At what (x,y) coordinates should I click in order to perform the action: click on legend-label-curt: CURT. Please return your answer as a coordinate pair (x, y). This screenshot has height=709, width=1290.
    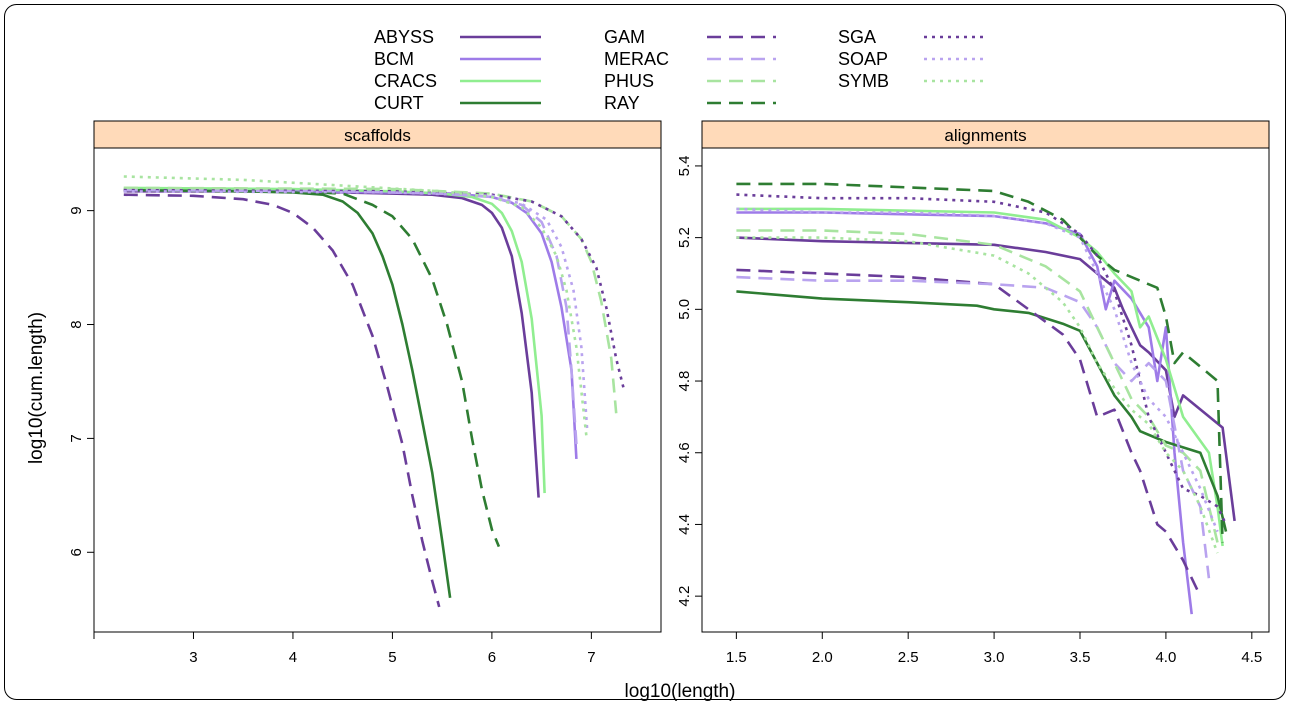
    Looking at the image, I should click on (399, 103).